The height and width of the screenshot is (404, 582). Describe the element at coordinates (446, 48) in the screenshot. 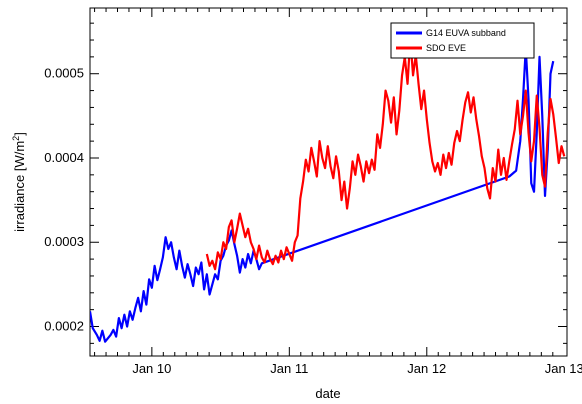

I see `legend-label-eve: SDO EVE` at that location.